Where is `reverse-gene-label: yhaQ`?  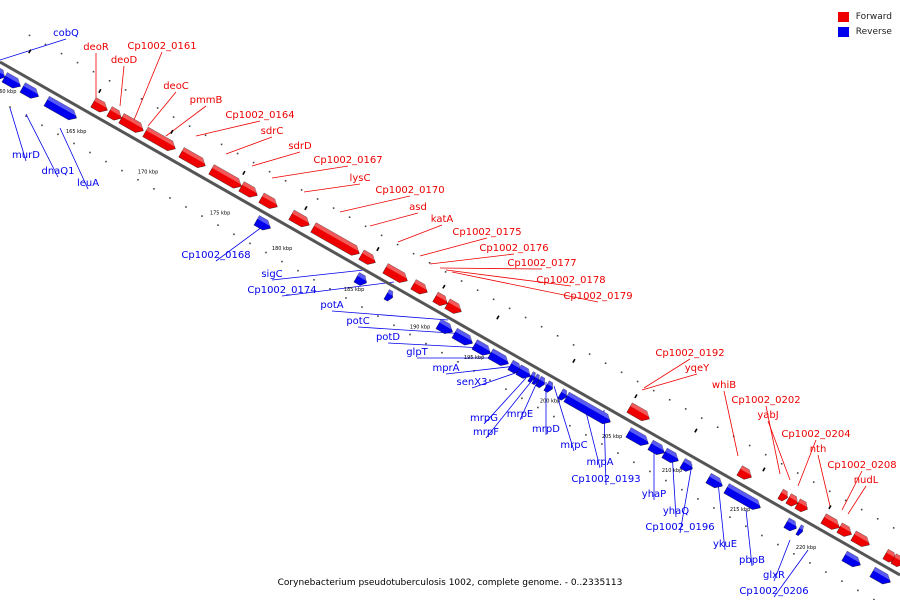
reverse-gene-label: yhaQ is located at coordinates (676, 511).